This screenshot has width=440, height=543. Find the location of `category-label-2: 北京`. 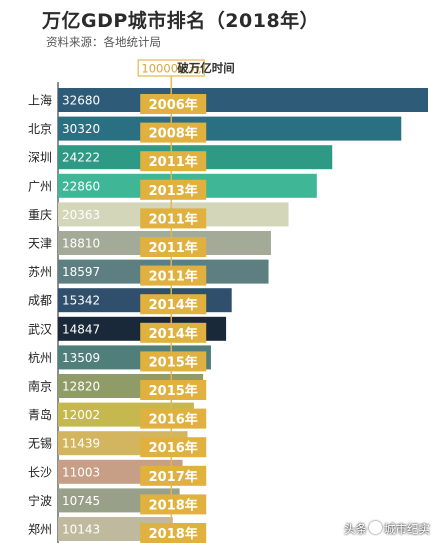

category-label-2: 北京 is located at coordinates (40, 129).